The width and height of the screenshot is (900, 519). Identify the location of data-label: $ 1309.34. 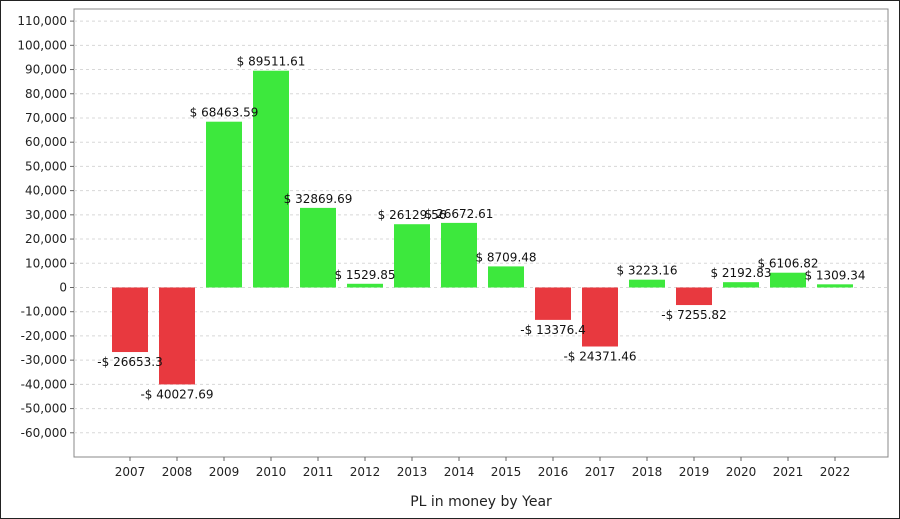
(834, 275).